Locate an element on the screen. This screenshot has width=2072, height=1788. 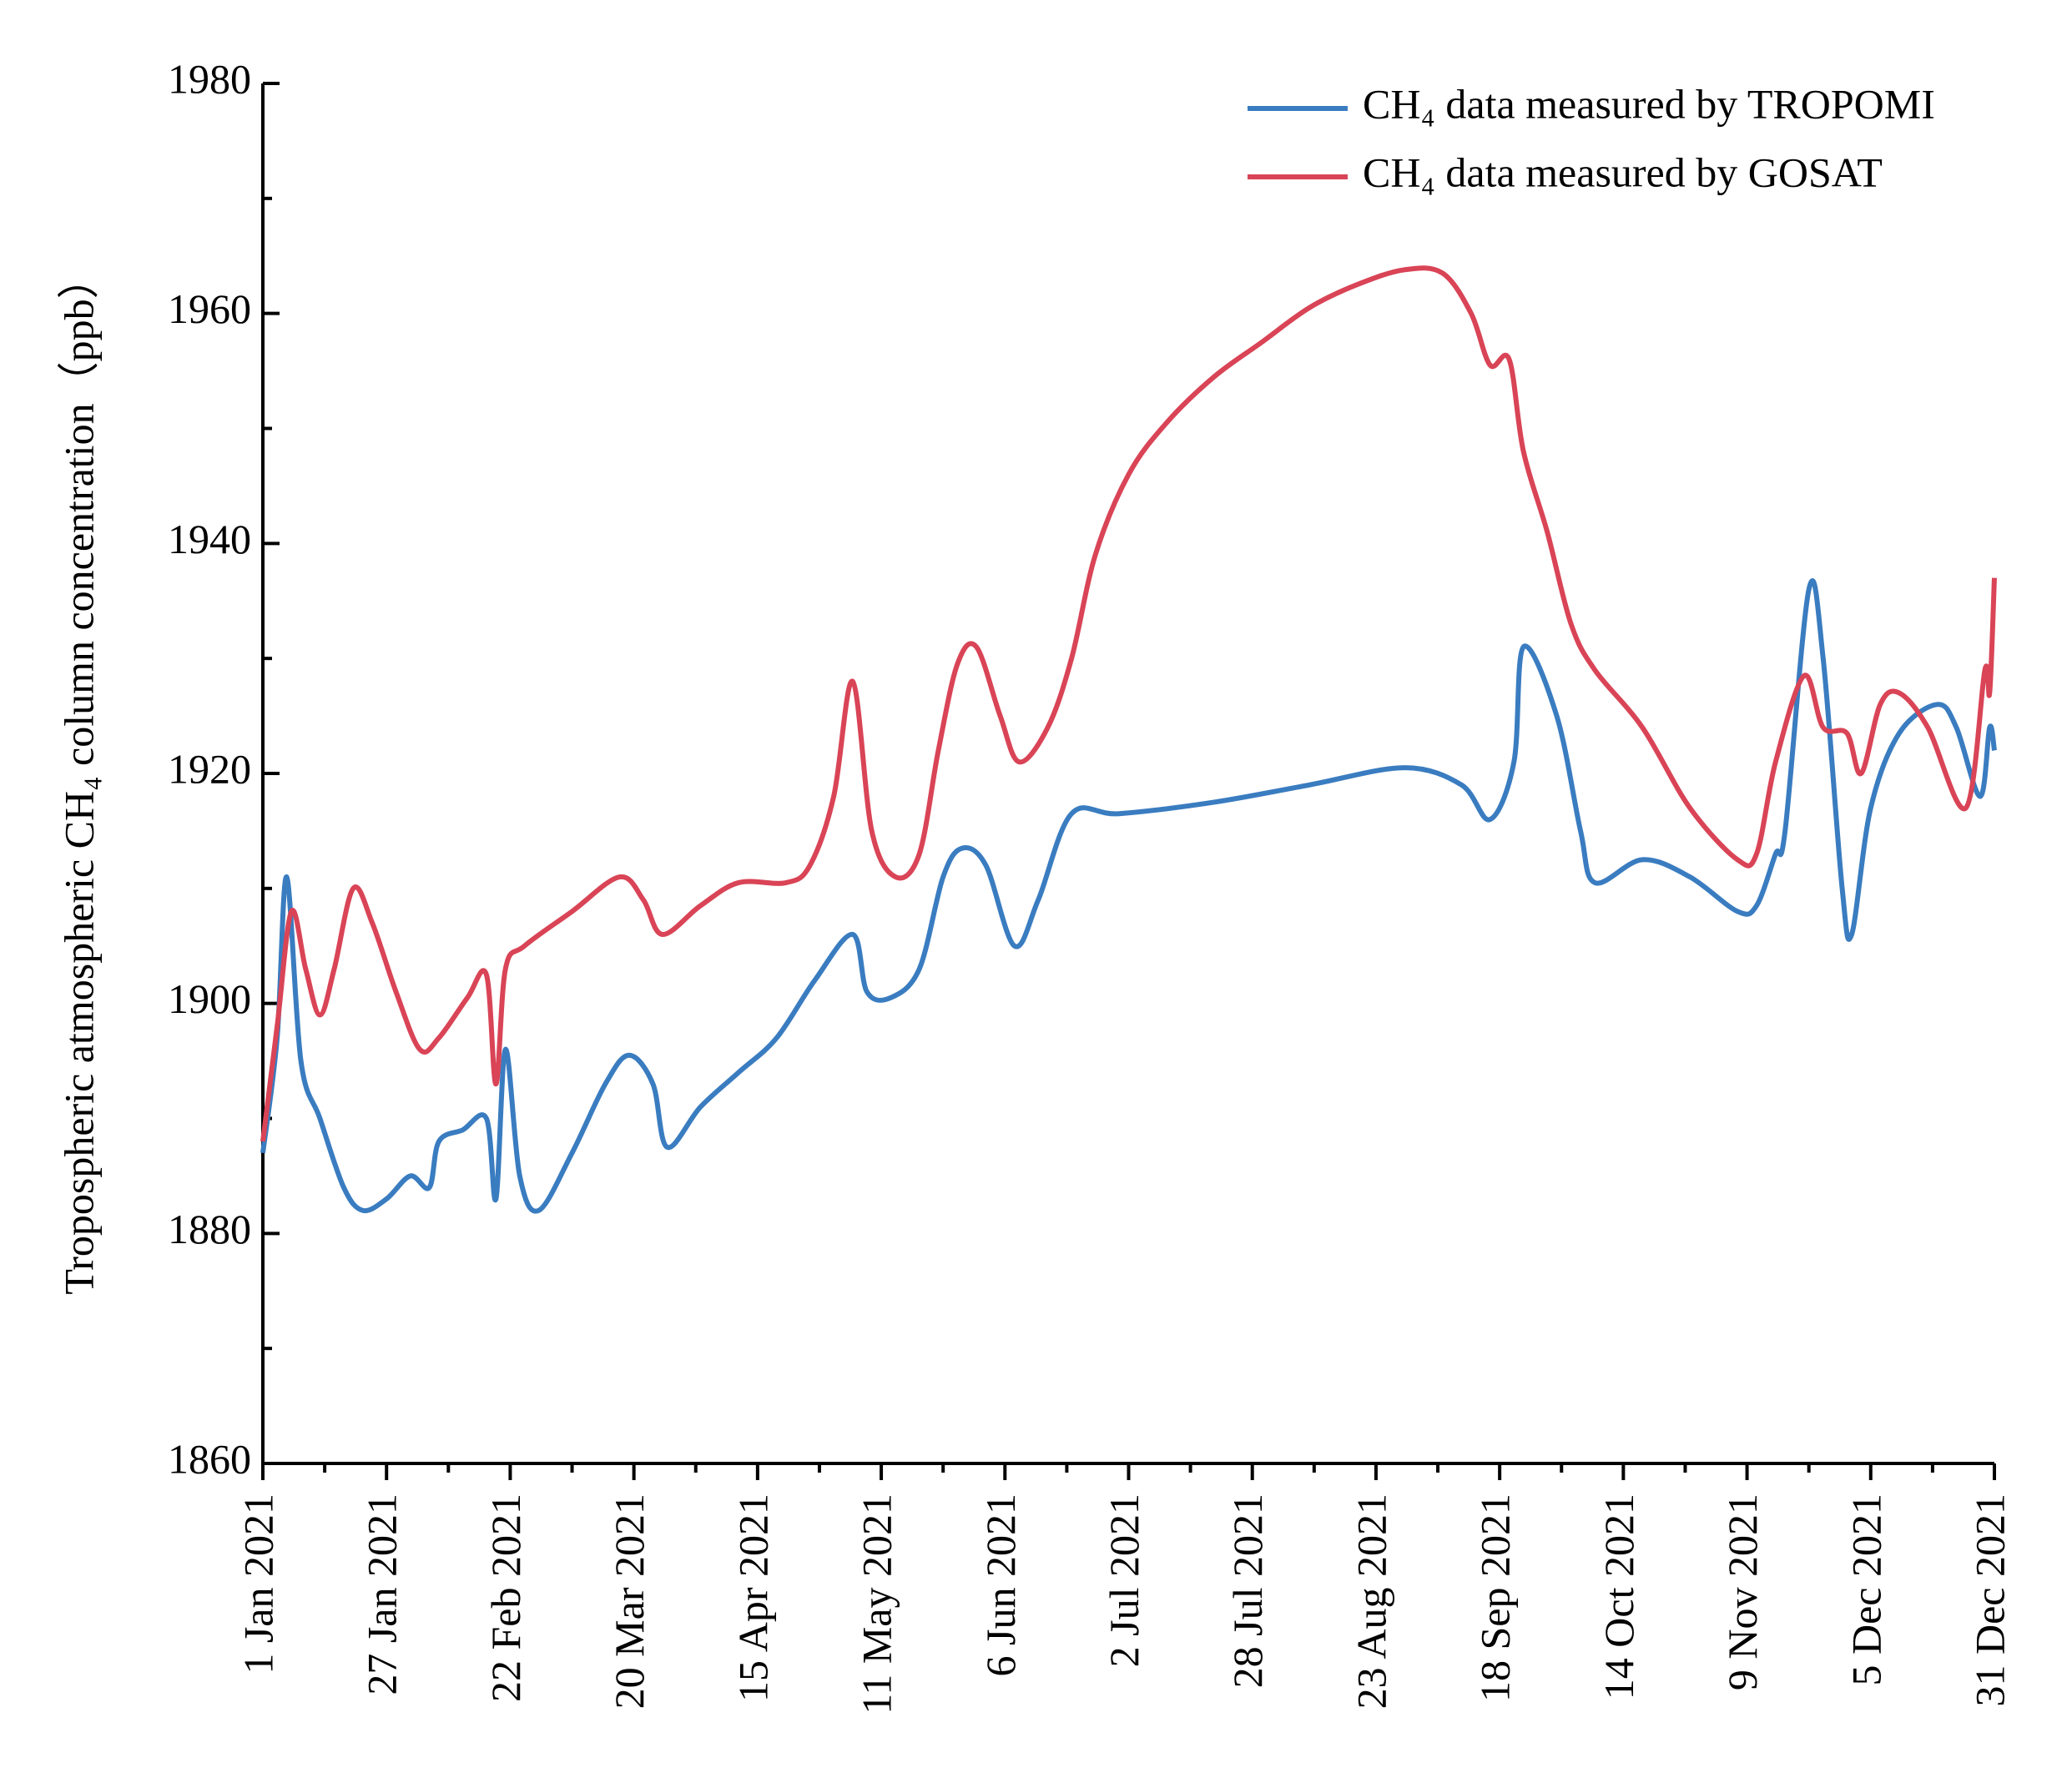
x-tick-label: 2 Jul 2021 is located at coordinates (1124, 1580).